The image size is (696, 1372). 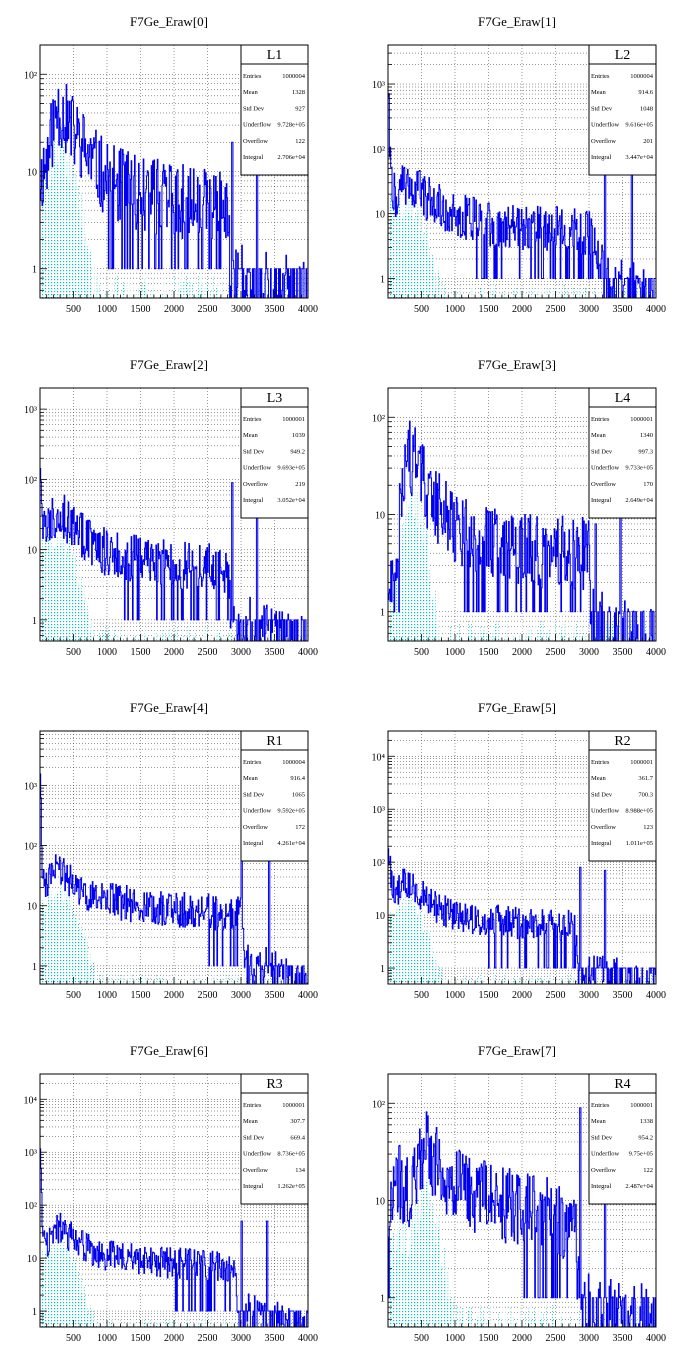 I want to click on stats-value: 9.75e+05, so click(x=641, y=1154).